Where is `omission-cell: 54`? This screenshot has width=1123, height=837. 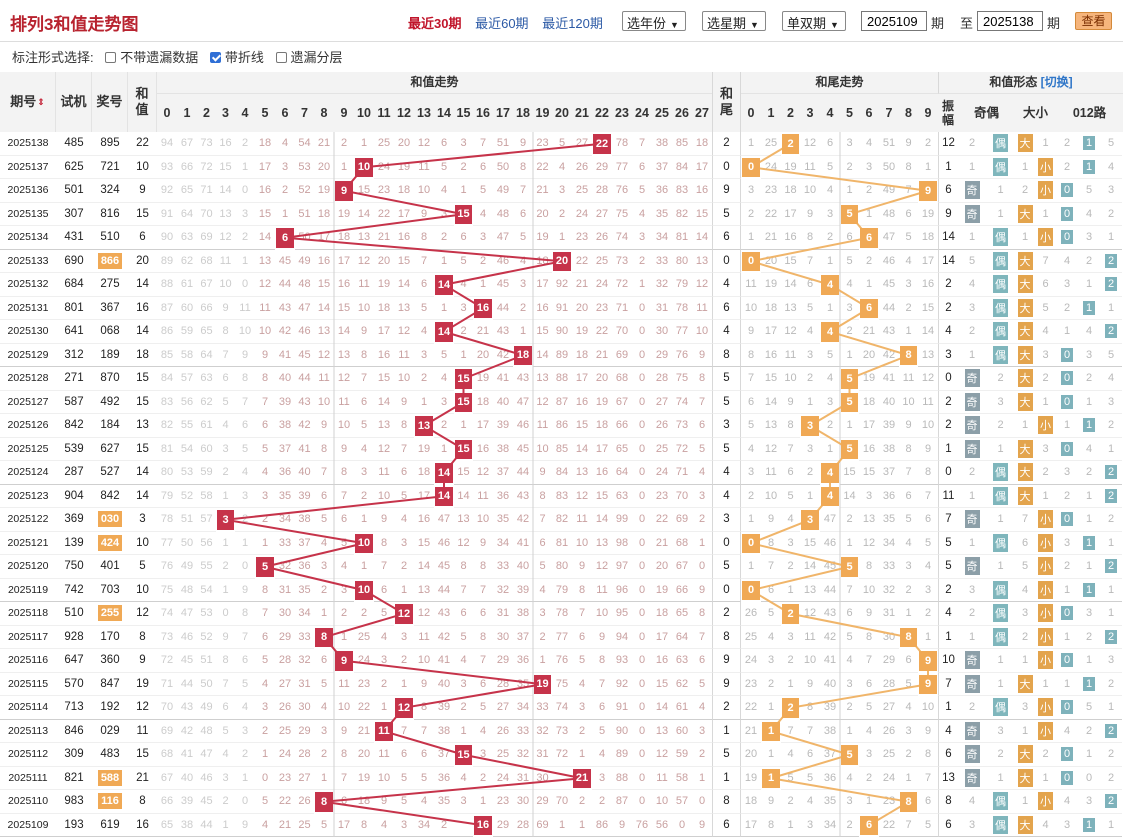
omission-cell: 54 is located at coordinates (304, 144).